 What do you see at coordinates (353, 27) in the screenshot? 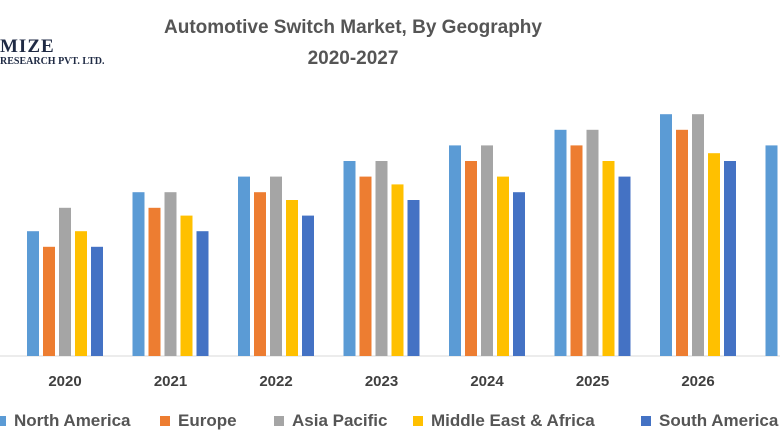
I see `chart-title: Automotive Switch Market, By Geography` at bounding box center [353, 27].